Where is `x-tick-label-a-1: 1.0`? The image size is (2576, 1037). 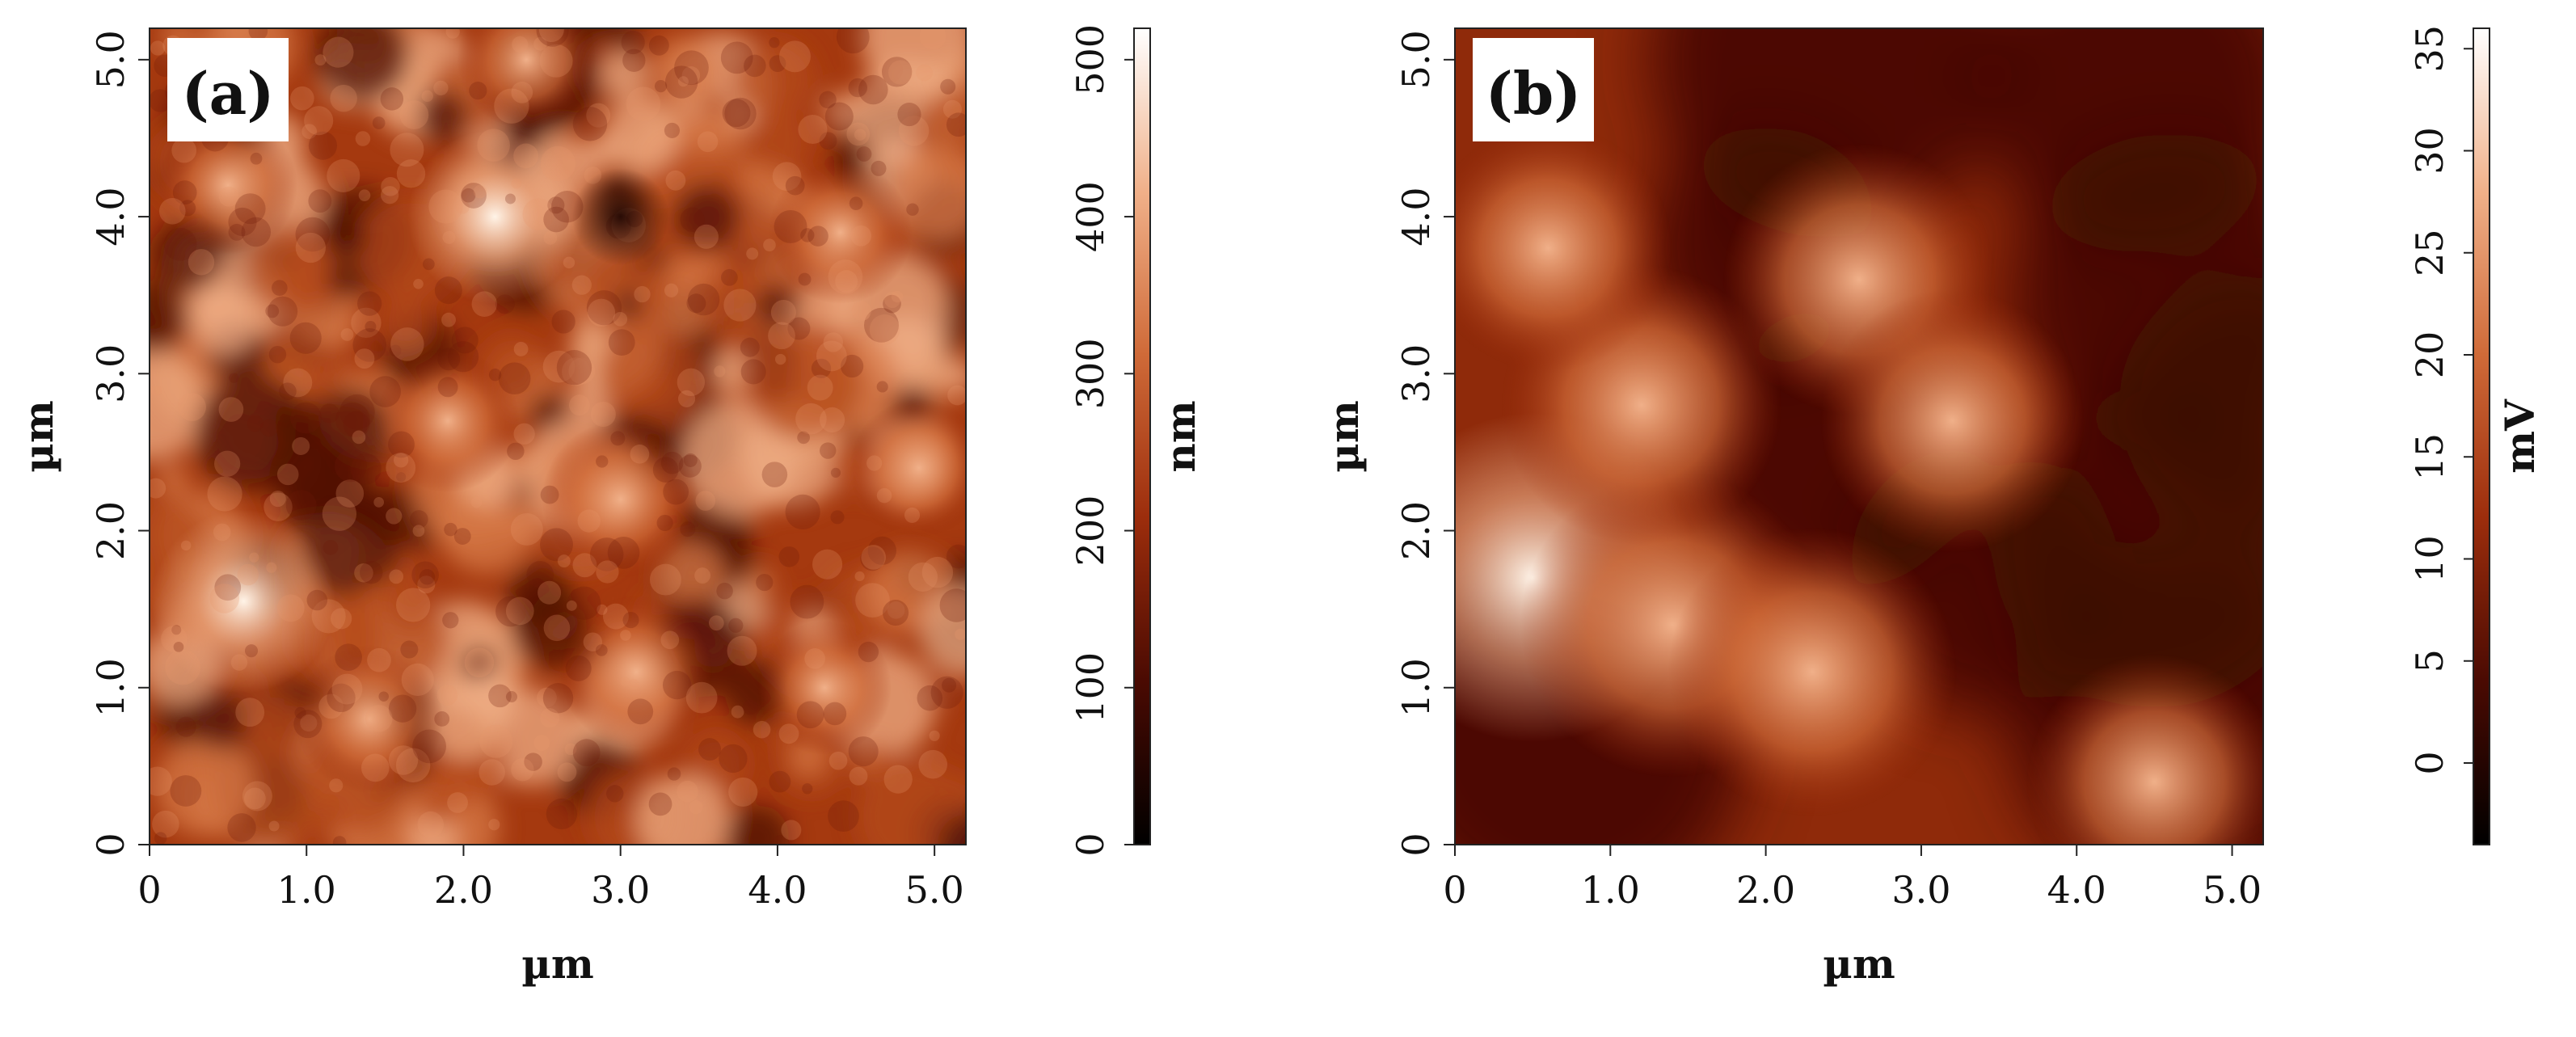 x-tick-label-a-1: 1.0 is located at coordinates (306, 890).